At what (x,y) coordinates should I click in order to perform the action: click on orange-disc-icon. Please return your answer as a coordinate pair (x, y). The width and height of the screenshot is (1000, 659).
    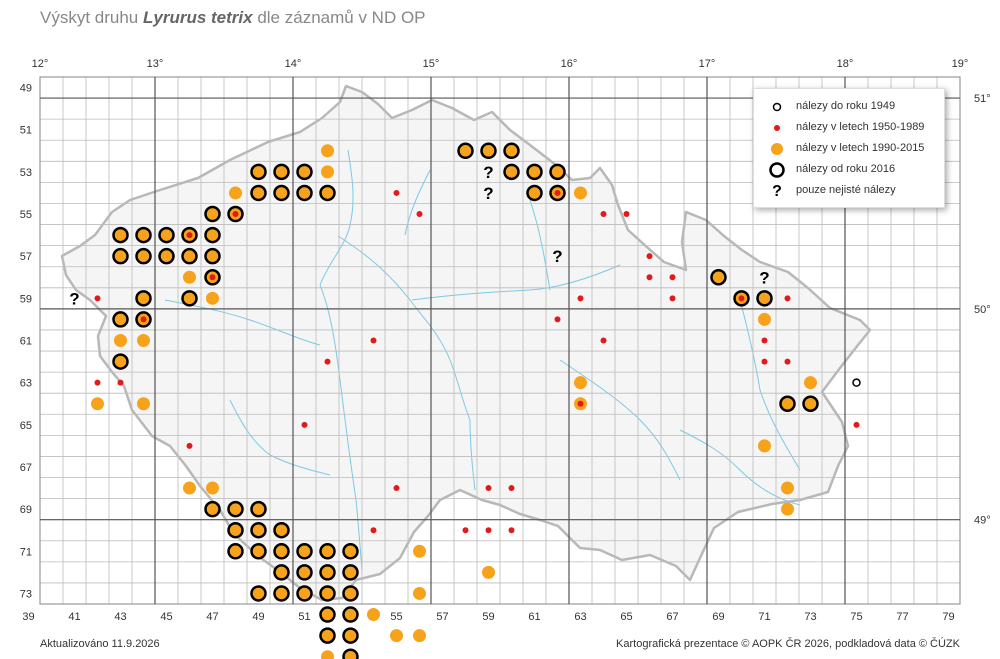
    Looking at the image, I should click on (777, 149).